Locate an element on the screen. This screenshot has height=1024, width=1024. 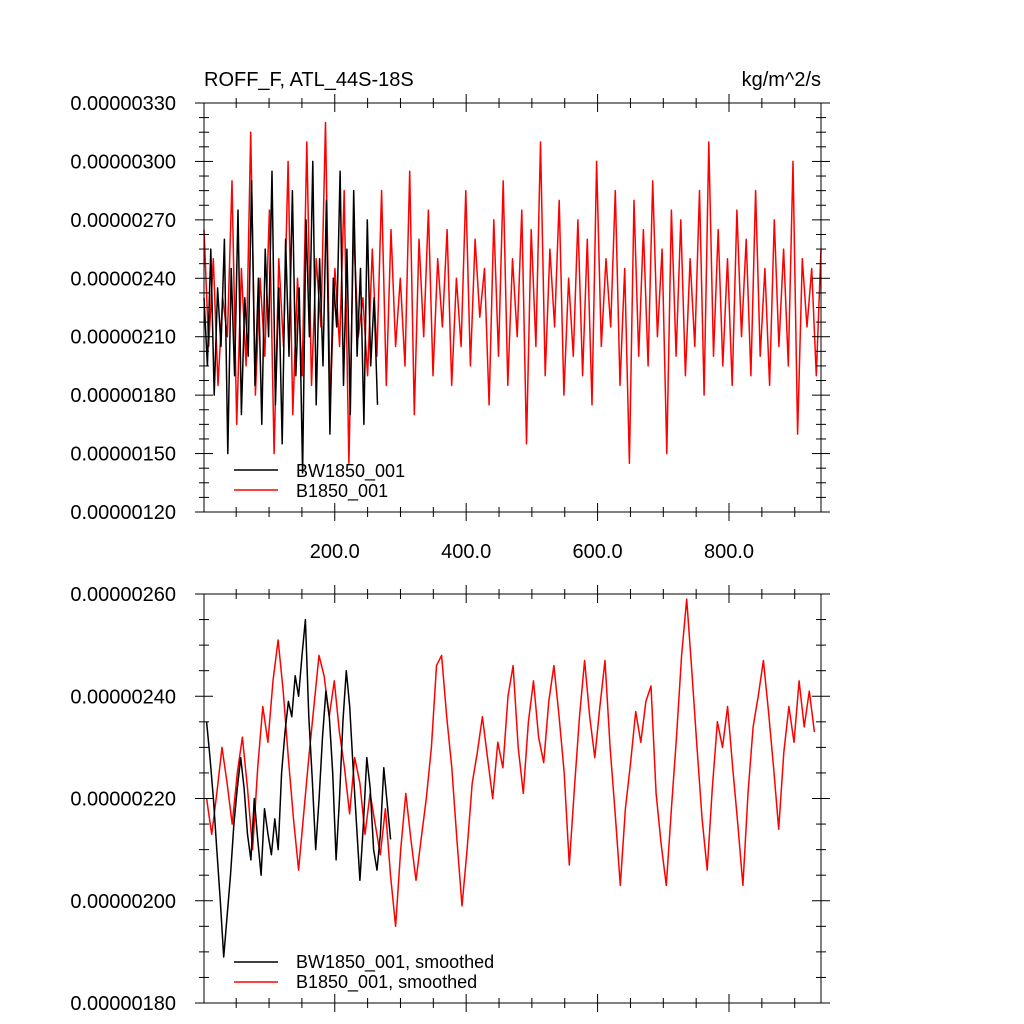
top-y-tick-label: 0.00000240 is located at coordinates (123, 279).